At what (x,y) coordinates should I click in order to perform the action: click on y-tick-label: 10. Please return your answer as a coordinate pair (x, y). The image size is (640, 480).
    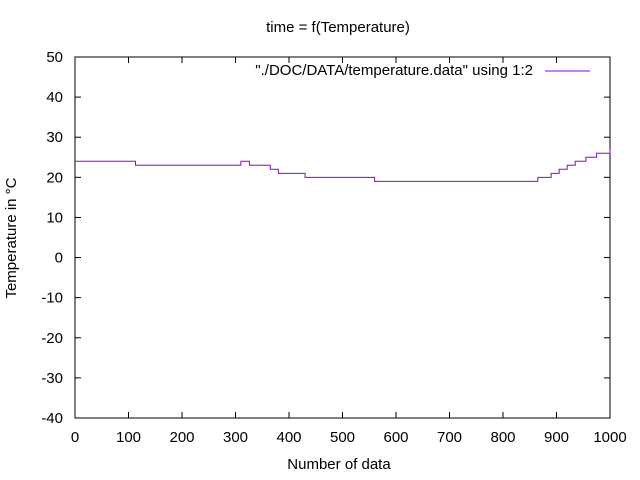
    Looking at the image, I should click on (54, 217).